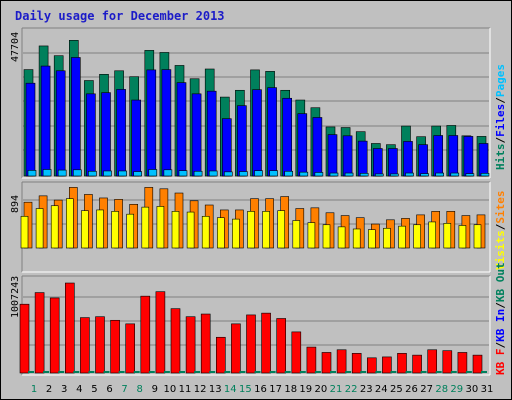 This screenshot has width=512, height=400. Describe the element at coordinates (34, 389) in the screenshot. I see `x-tick-label: 1` at that location.